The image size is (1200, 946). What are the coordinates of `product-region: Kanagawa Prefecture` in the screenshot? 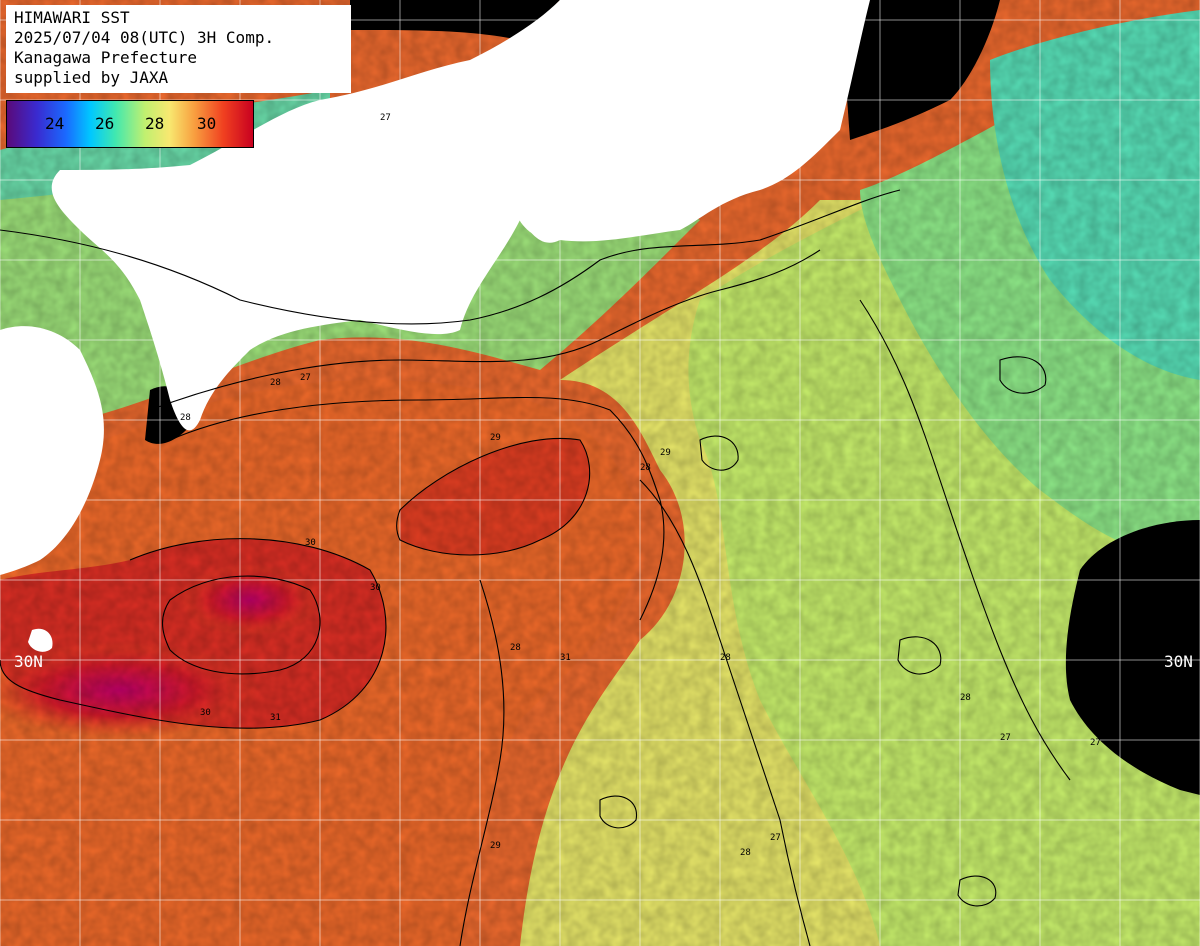 It's located at (106, 57).